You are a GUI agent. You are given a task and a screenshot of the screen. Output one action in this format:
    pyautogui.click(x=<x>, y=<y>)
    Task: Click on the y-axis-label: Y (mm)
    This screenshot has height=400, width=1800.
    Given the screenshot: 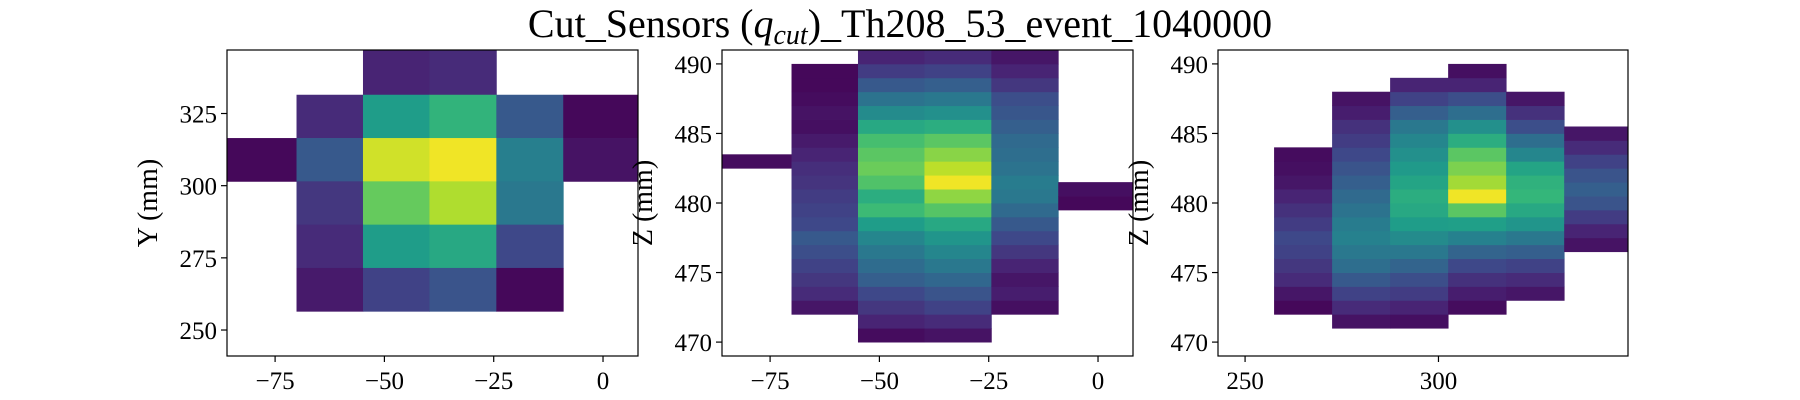 What is the action you would take?
    pyautogui.click(x=148, y=203)
    